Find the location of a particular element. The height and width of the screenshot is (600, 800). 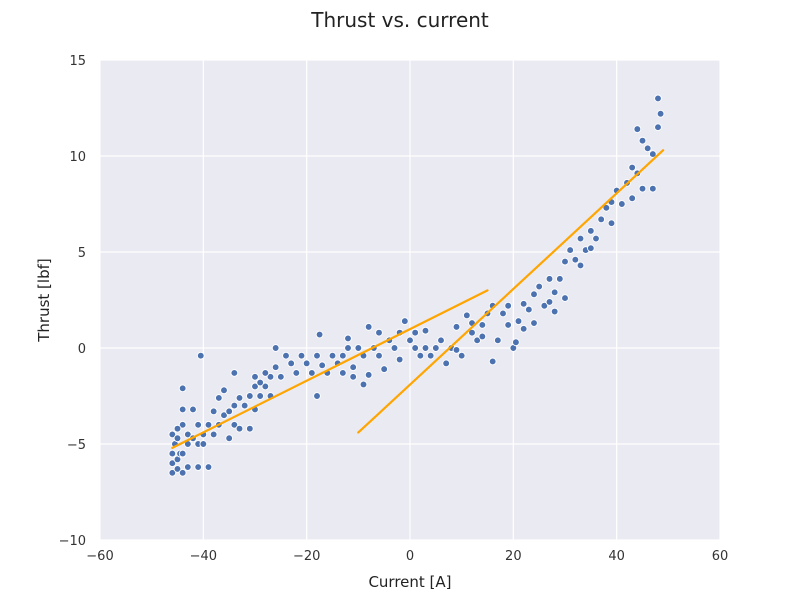

fit-line is located at coordinates (330, 369).